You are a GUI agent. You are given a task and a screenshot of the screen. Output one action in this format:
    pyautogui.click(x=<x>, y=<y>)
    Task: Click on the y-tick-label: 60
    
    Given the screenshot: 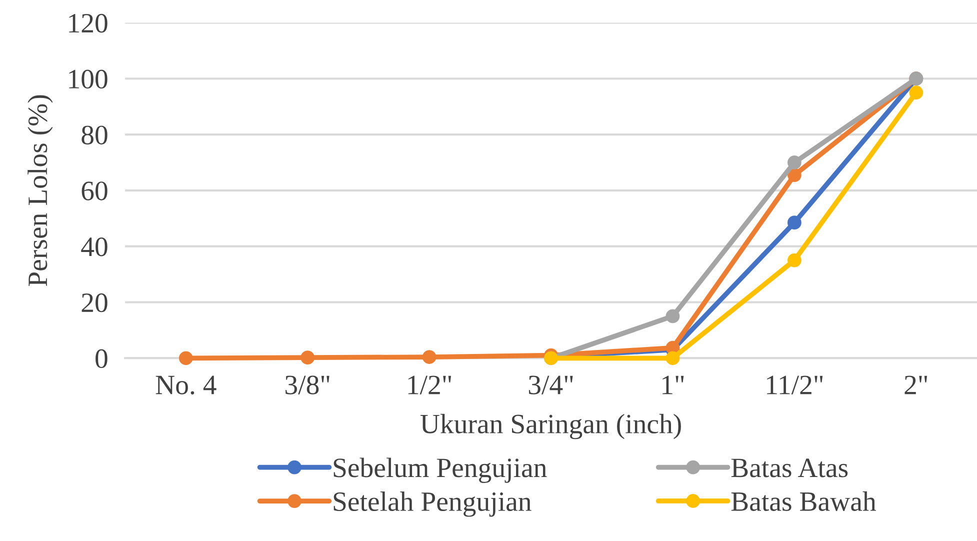 What is the action you would take?
    pyautogui.click(x=95, y=191)
    